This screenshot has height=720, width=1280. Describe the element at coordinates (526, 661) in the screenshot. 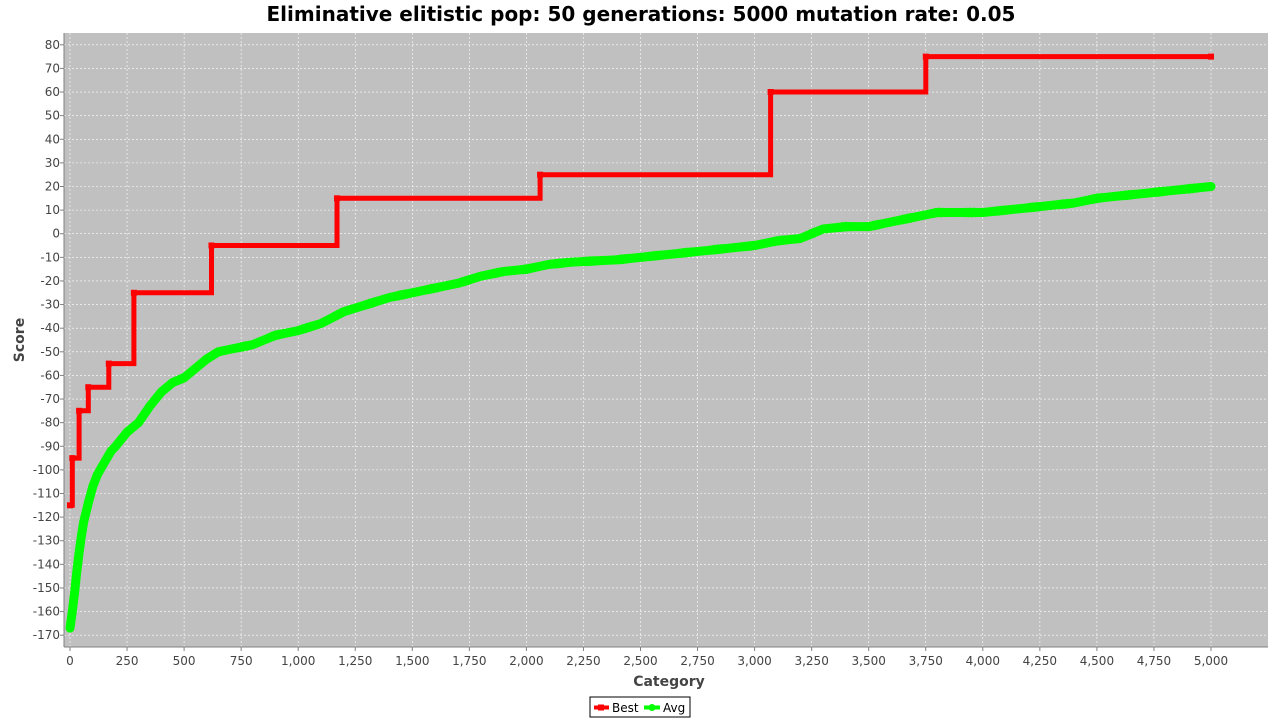

I see `x-tick-label: 2,000` at that location.